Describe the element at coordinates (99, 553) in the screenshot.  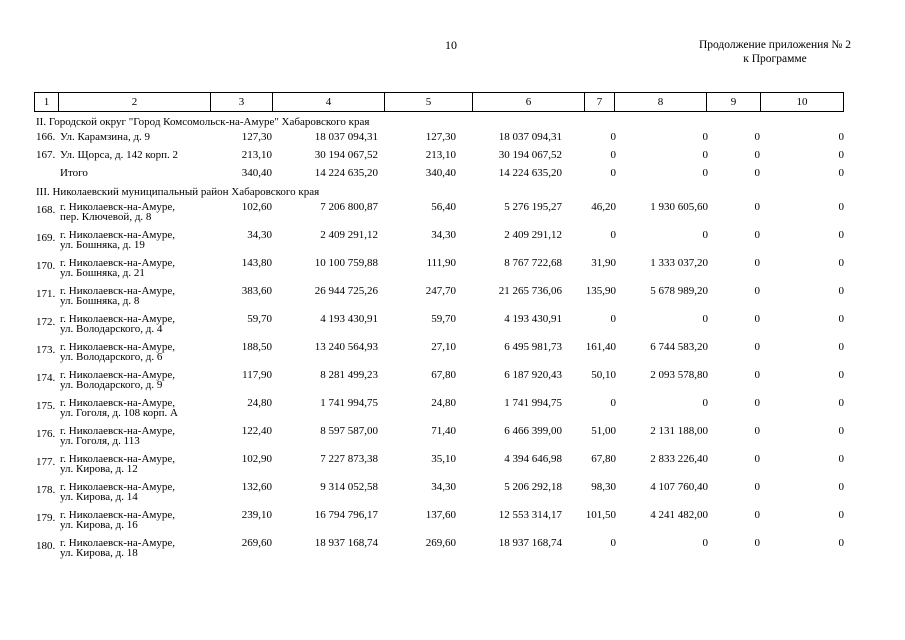
I see `address-line-2: ул. Кирова, д. 18` at that location.